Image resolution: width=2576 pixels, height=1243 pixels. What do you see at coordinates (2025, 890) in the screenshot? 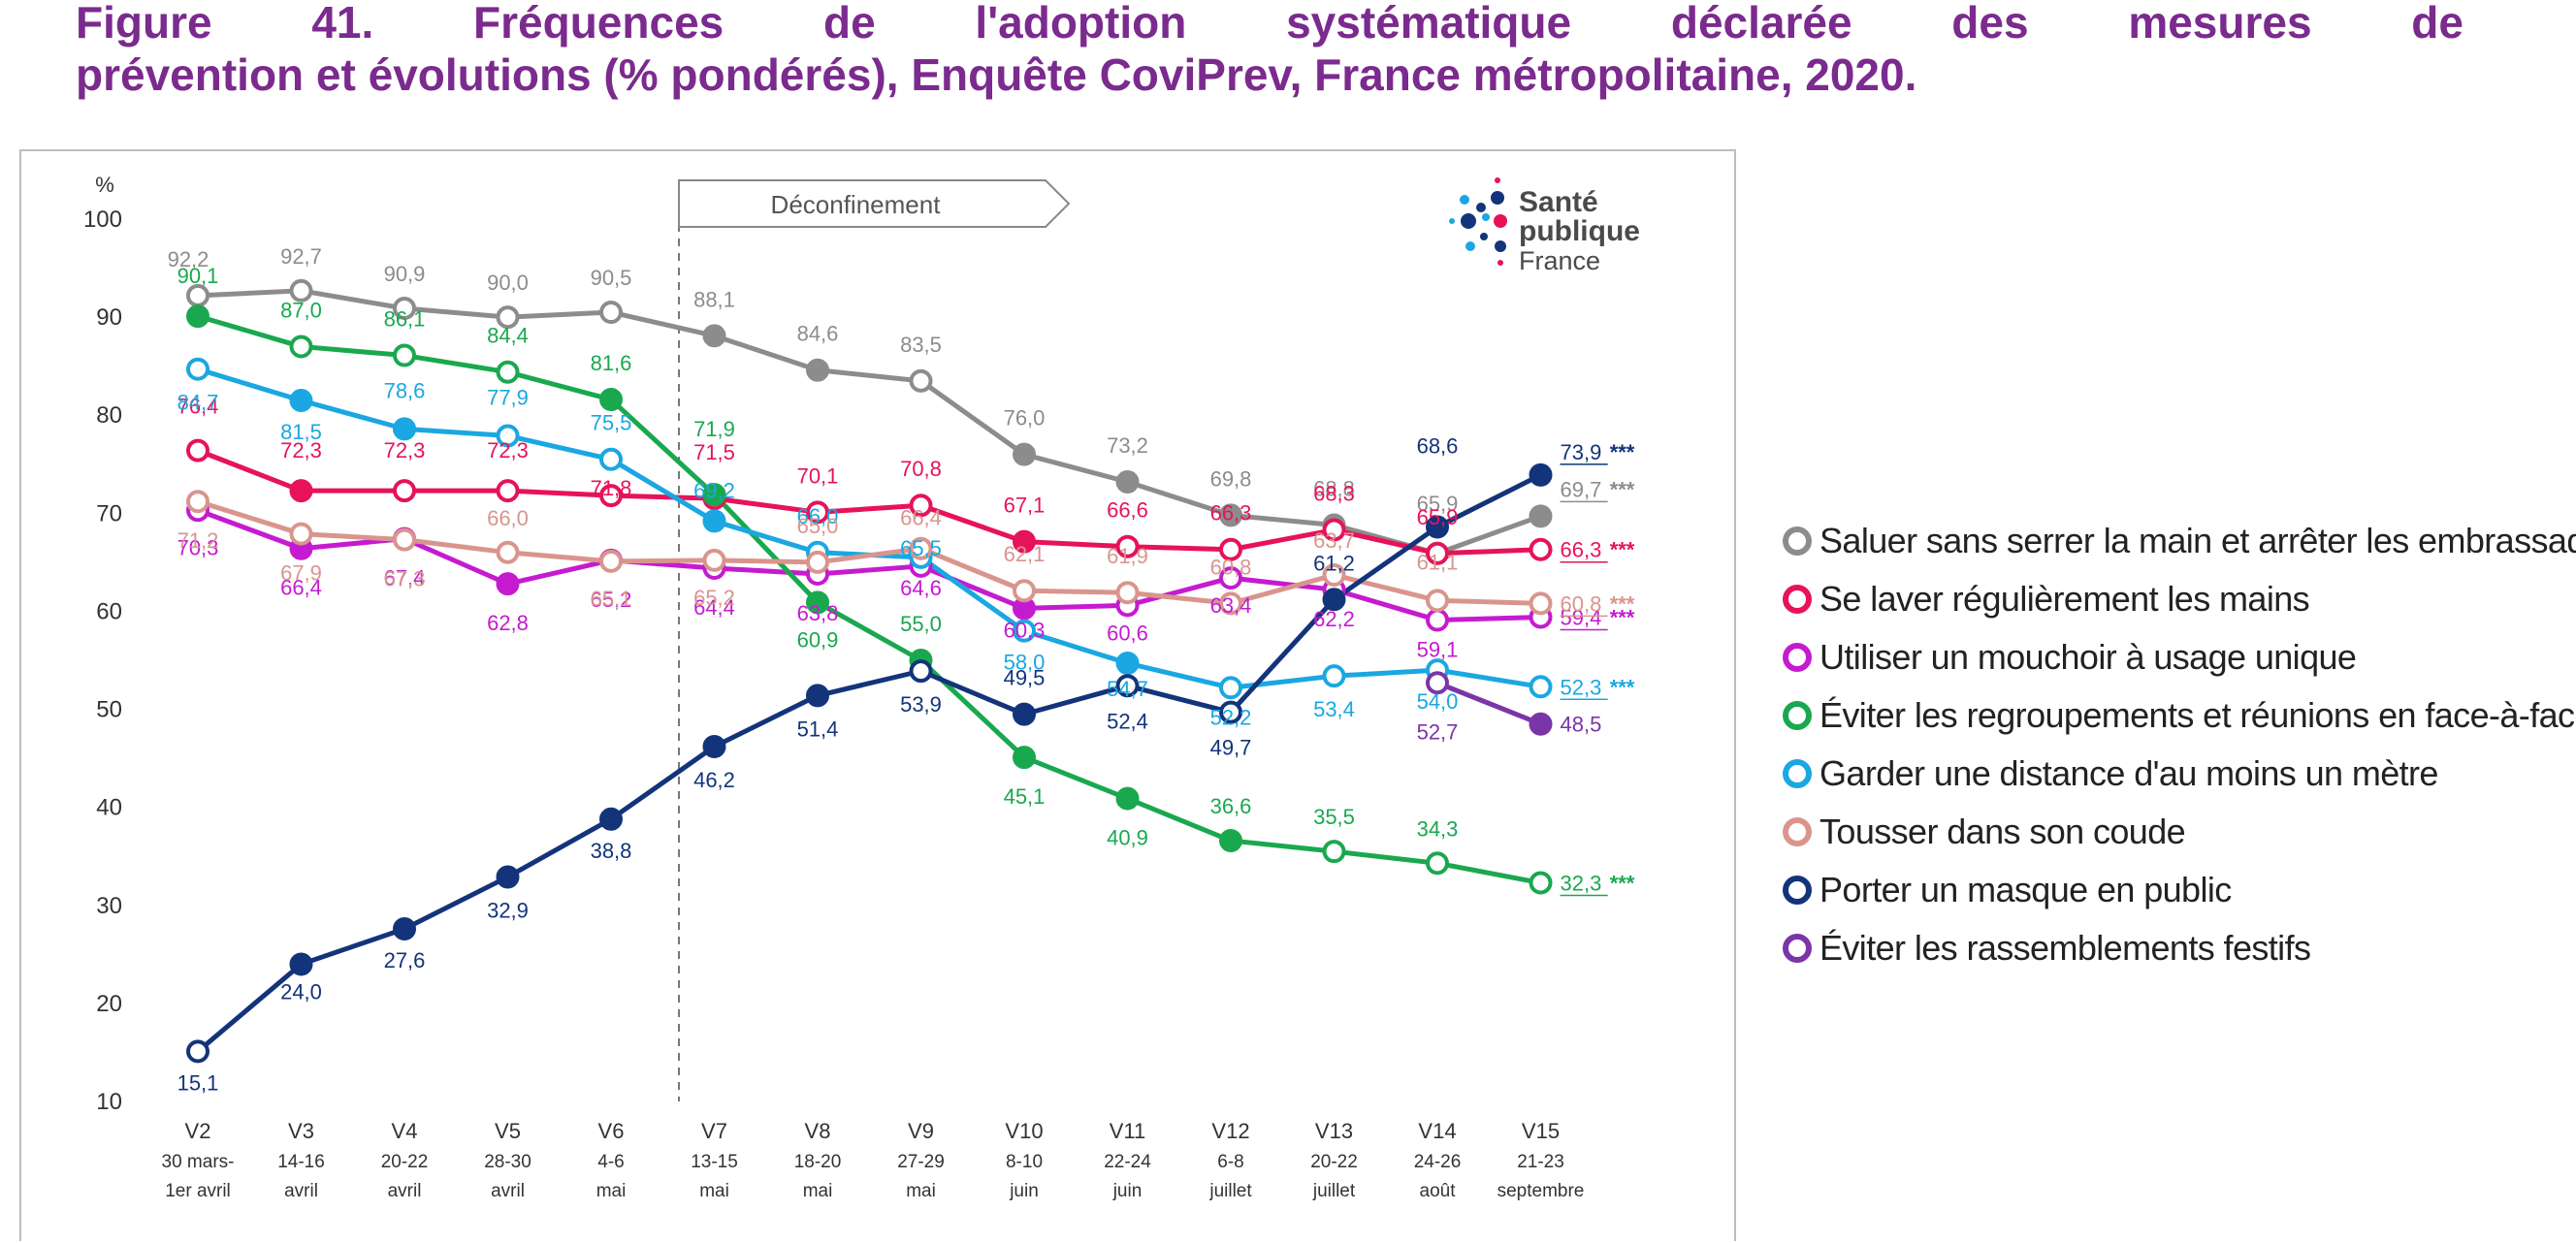
I see `legend-label: Porter un masque en public` at bounding box center [2025, 890].